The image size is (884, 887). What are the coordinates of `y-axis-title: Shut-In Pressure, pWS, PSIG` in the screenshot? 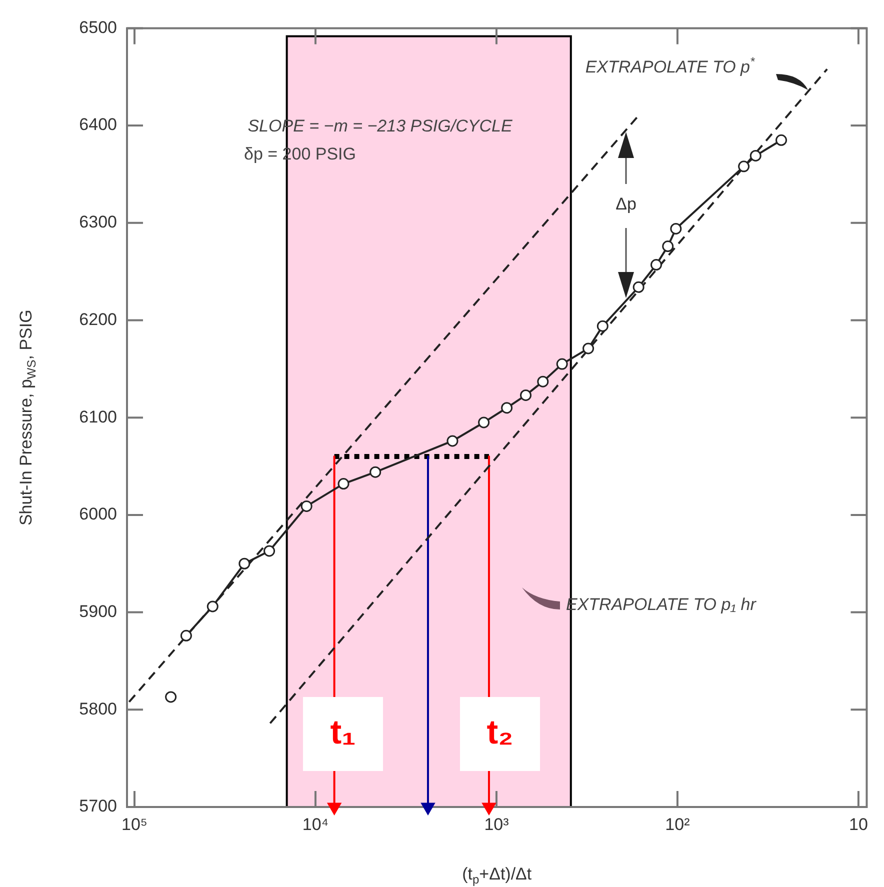 It's located at (27, 418).